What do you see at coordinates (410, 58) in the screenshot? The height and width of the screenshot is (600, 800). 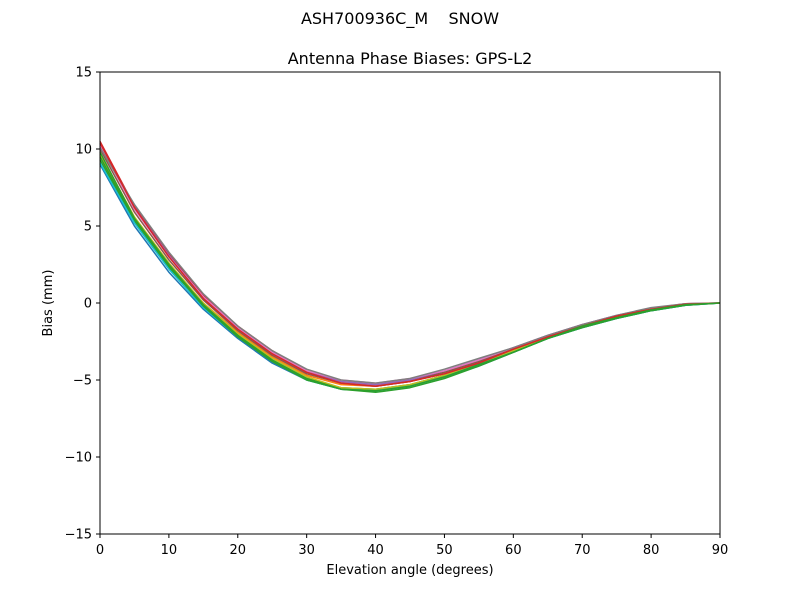 I see `chart-title: Antenna Phase Biases: GPS-L2` at bounding box center [410, 58].